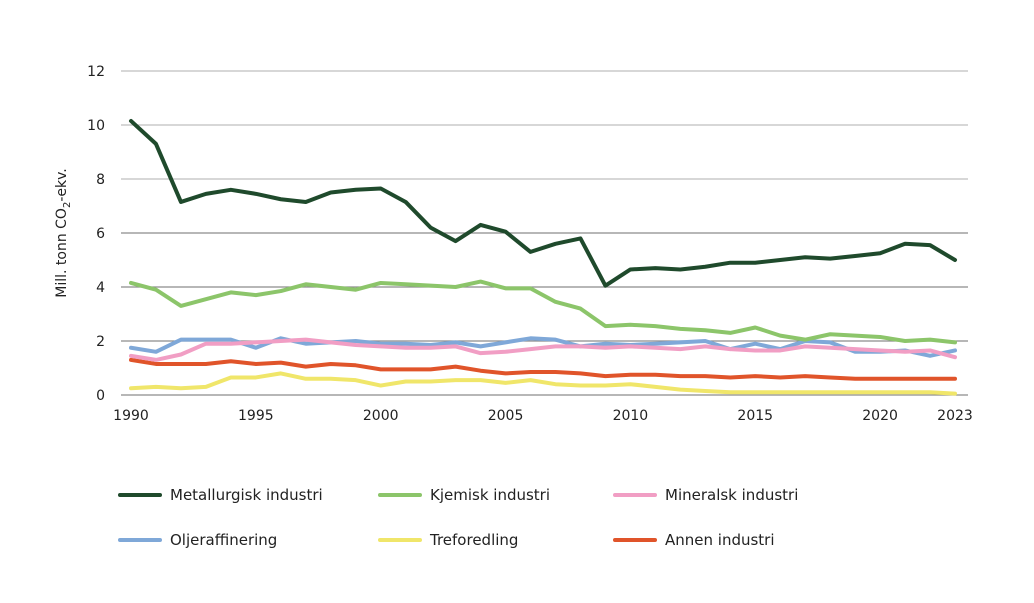 The image size is (1034, 603). What do you see at coordinates (543, 312) in the screenshot?
I see `series-line-kjemisk-industri` at bounding box center [543, 312].